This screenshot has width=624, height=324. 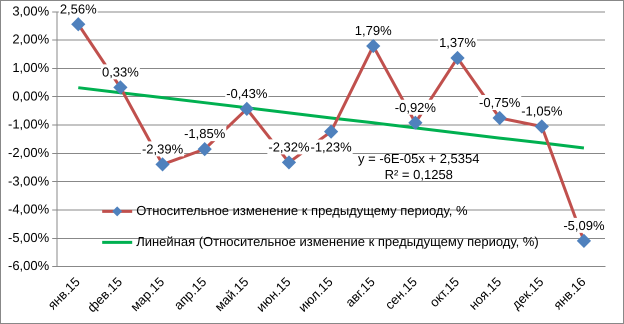 What do you see at coordinates (79, 8) in the screenshot?
I see `data-label: 2,56%` at bounding box center [79, 8].